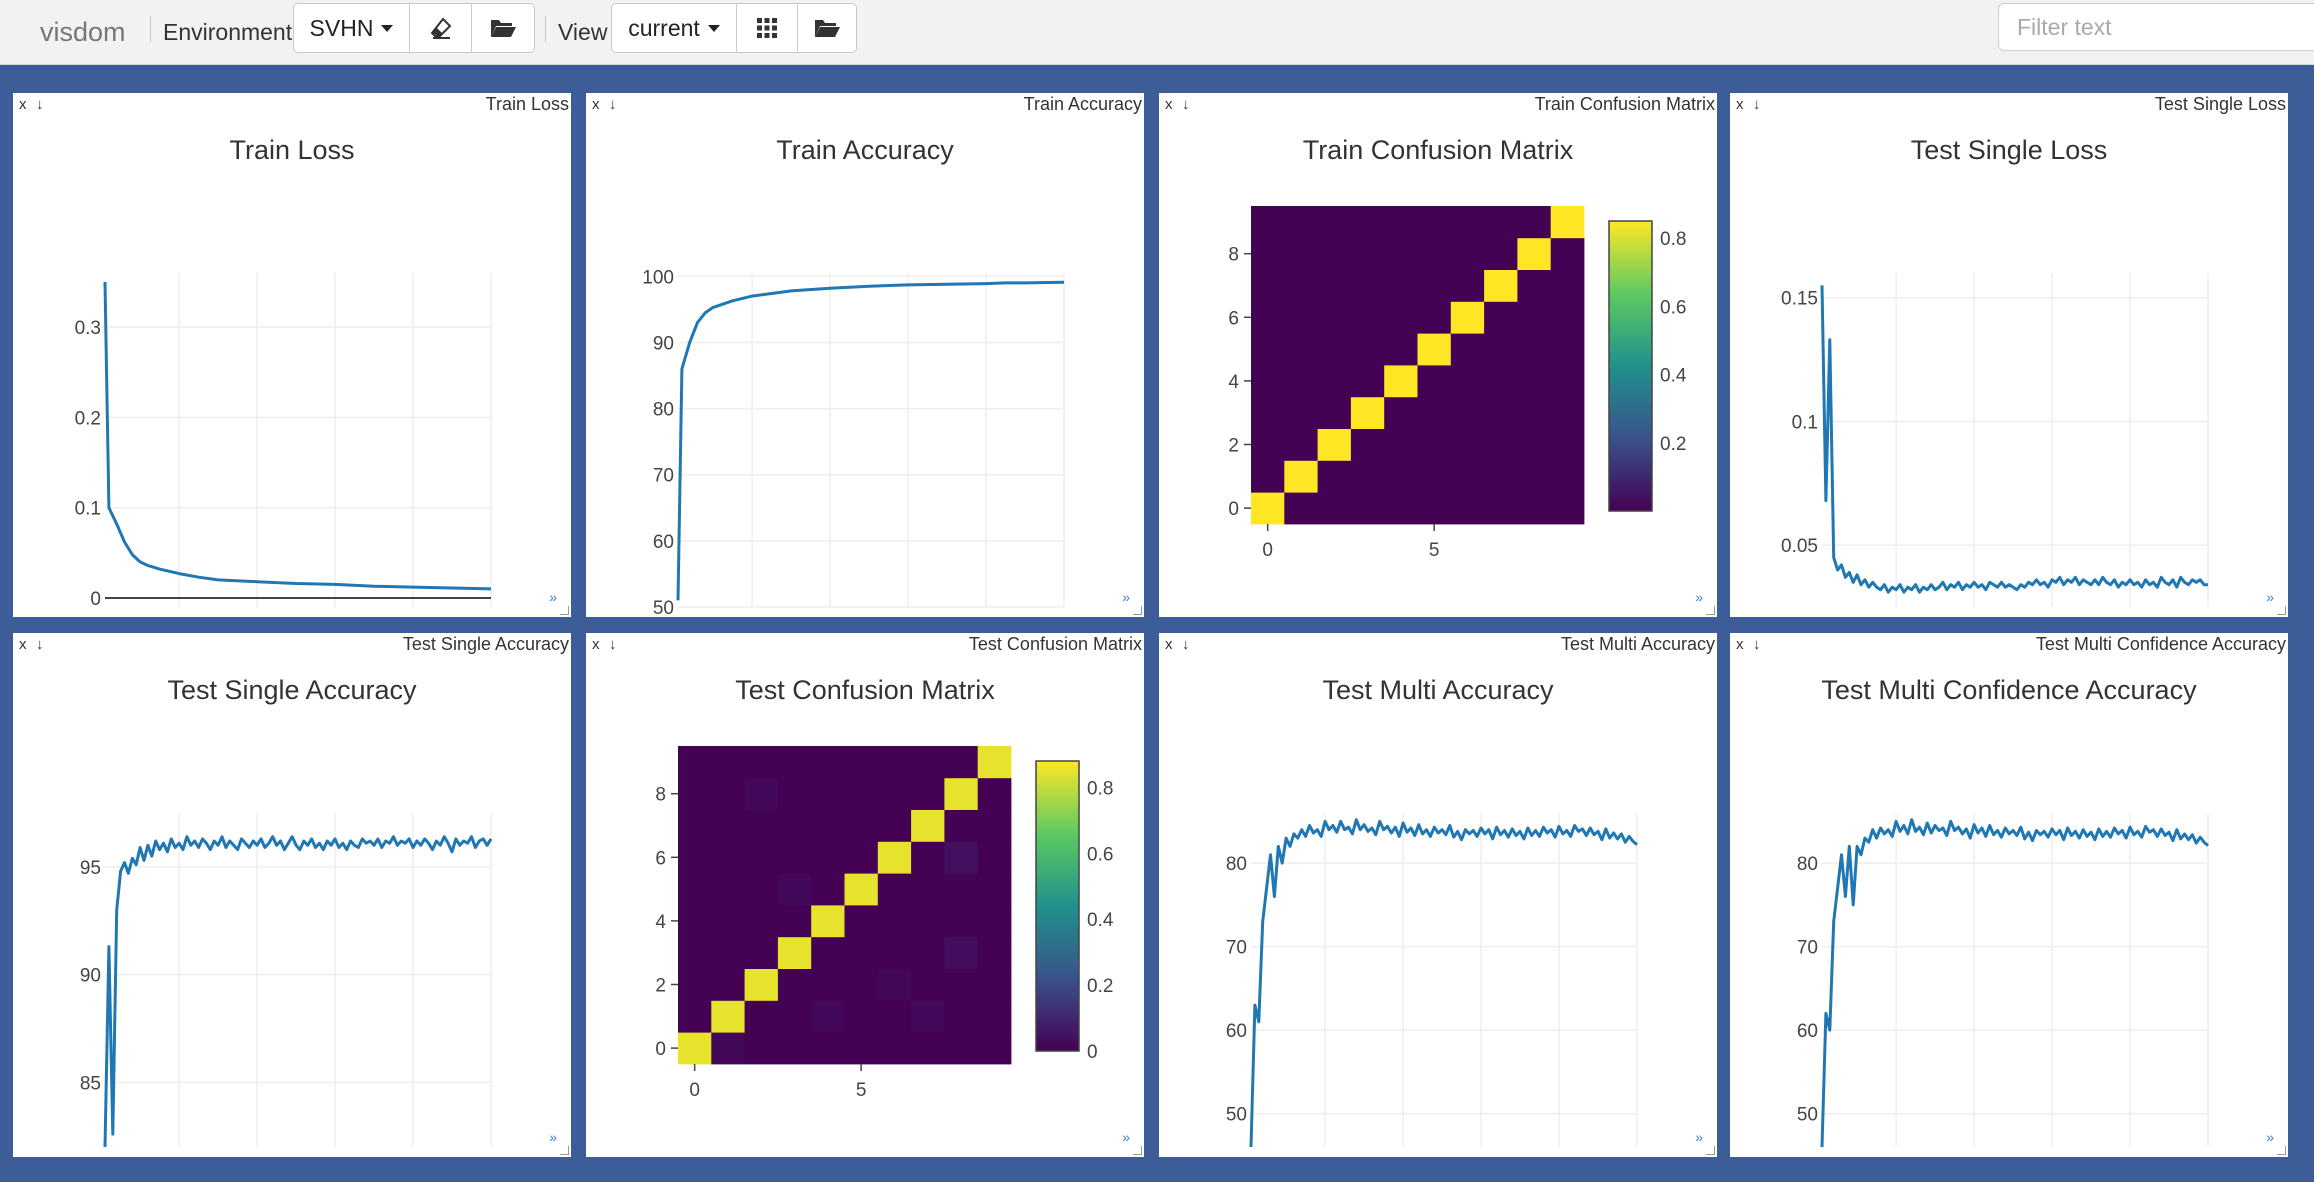 This screenshot has width=2314, height=1182. Describe the element at coordinates (663, 542) in the screenshot. I see `y-tick-label: 60` at that location.